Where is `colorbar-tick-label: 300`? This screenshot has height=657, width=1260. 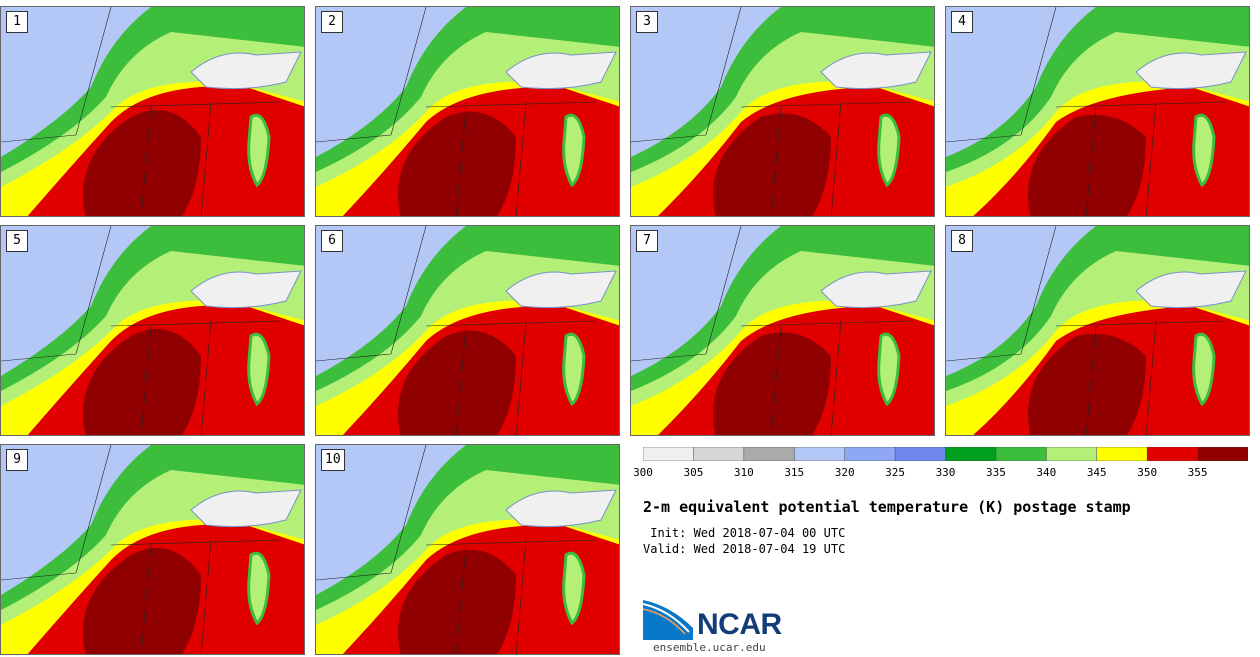
colorbar-tick-label: 300 is located at coordinates (643, 472).